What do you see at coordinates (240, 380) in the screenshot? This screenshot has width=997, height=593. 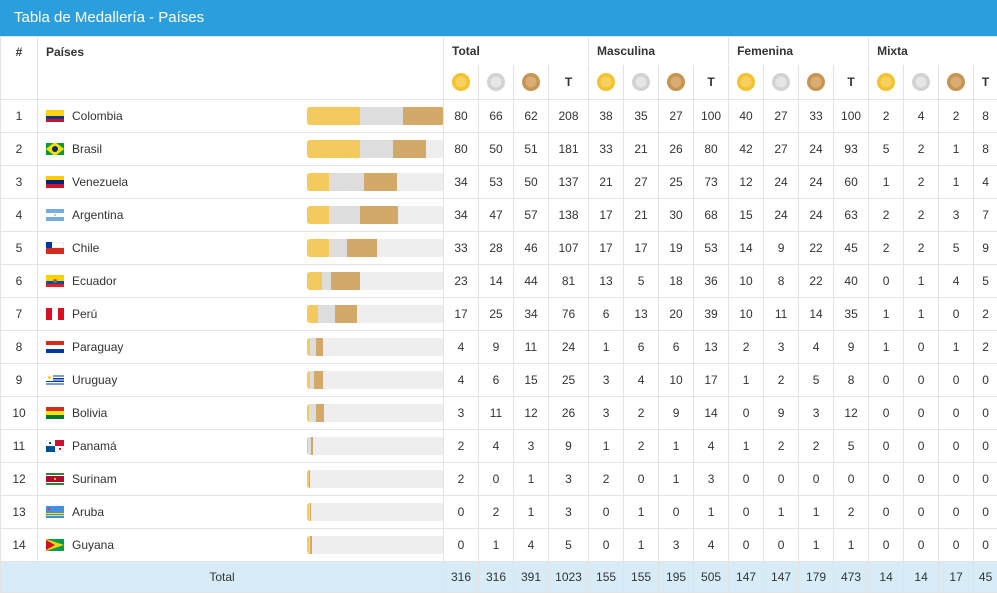 I see `country-cell: Uruguay` at bounding box center [240, 380].